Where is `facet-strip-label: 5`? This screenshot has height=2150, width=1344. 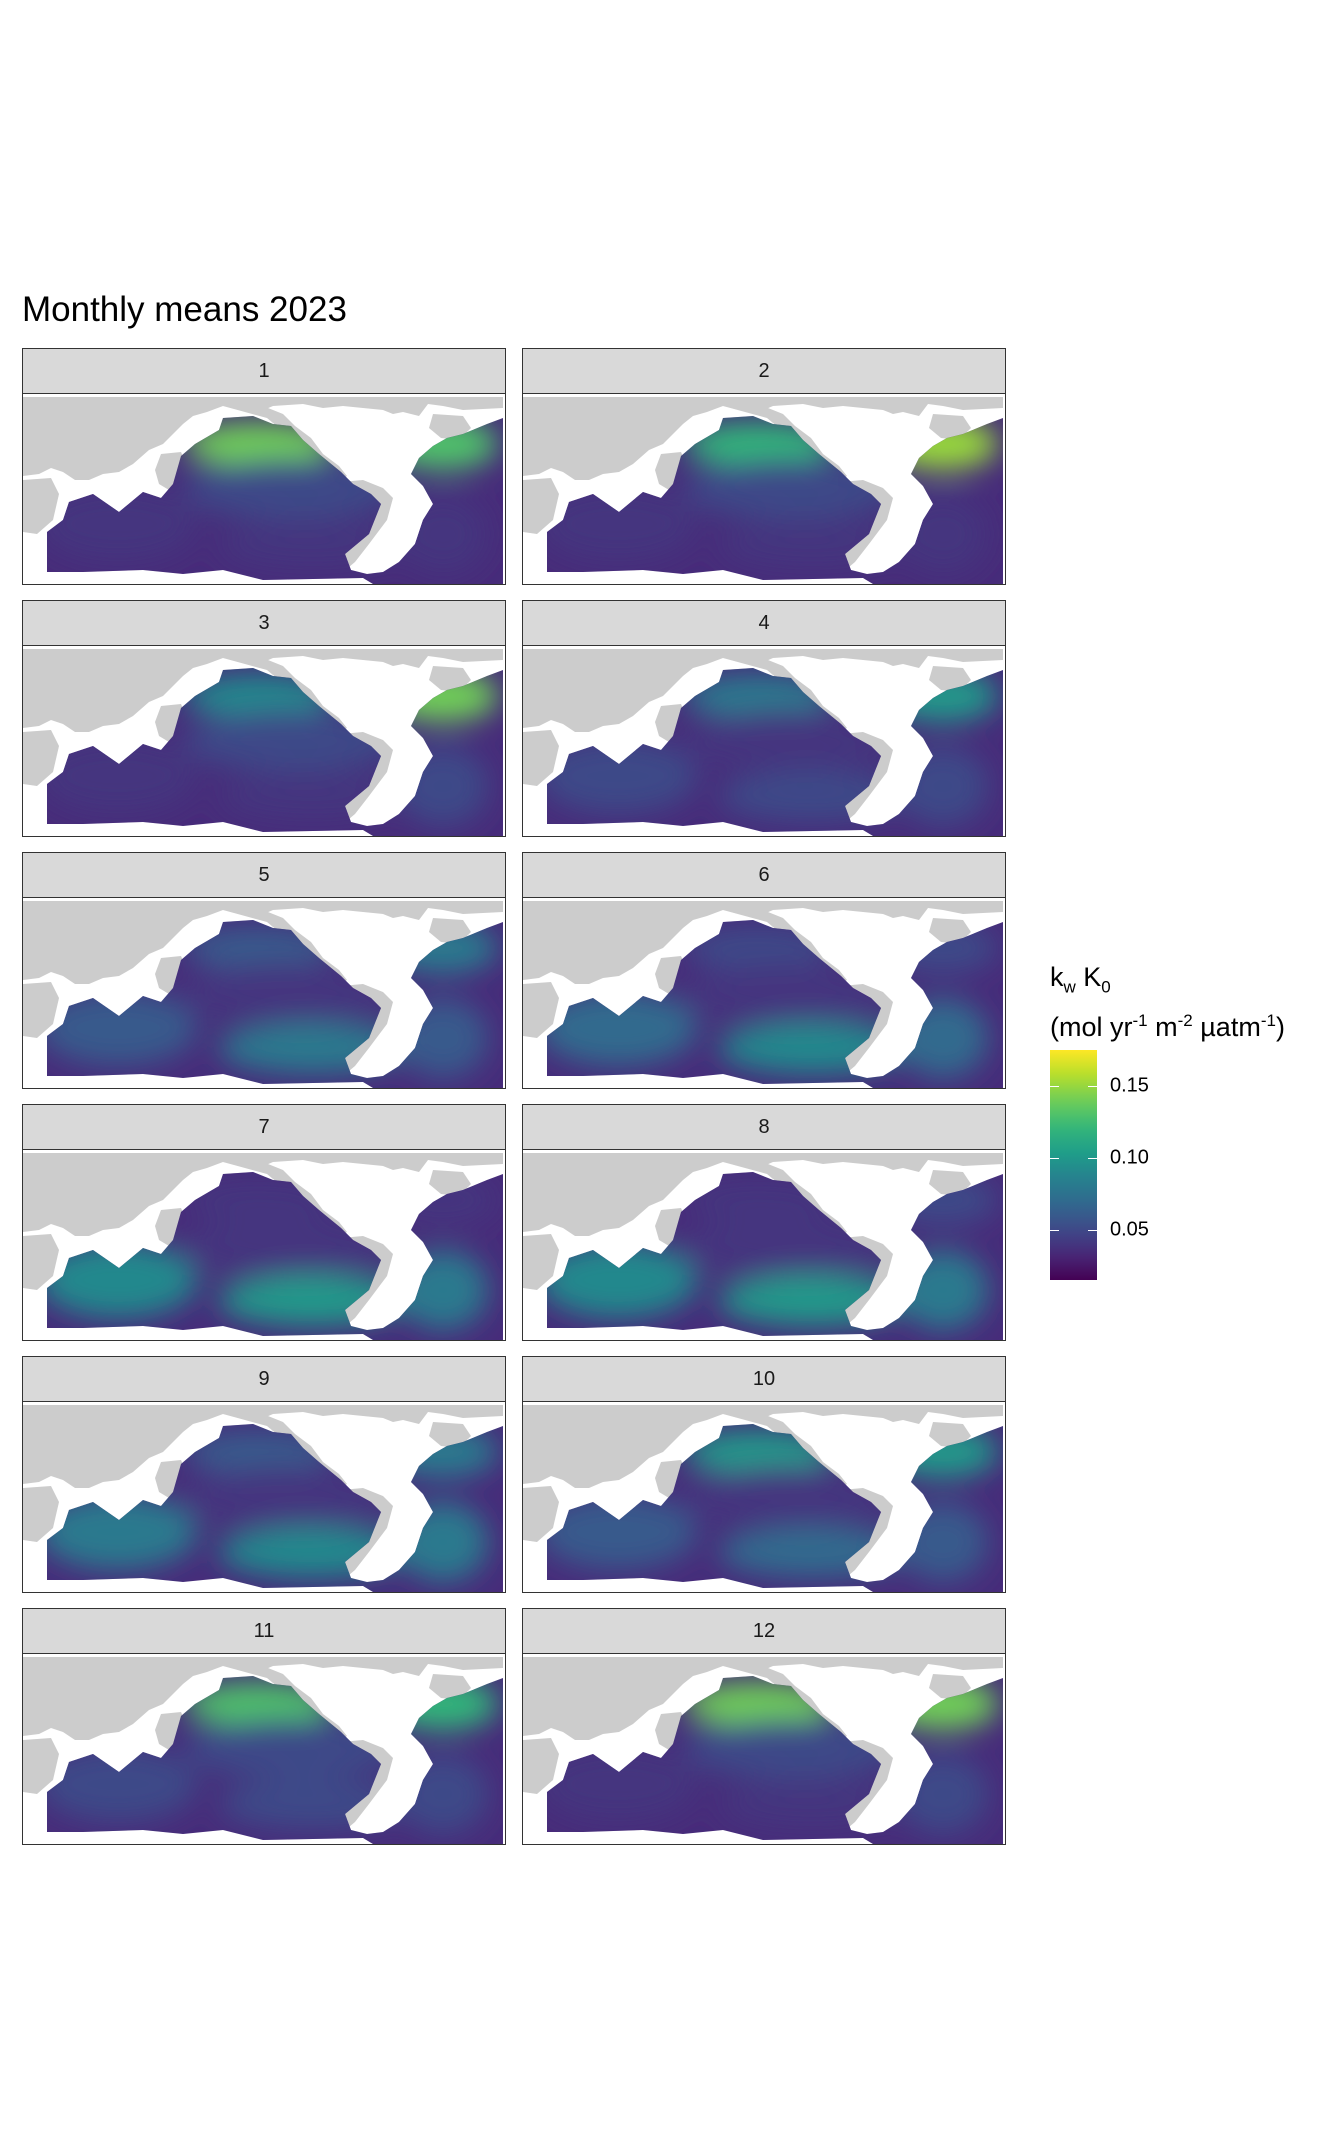
facet-strip-label: 5 is located at coordinates (264, 875).